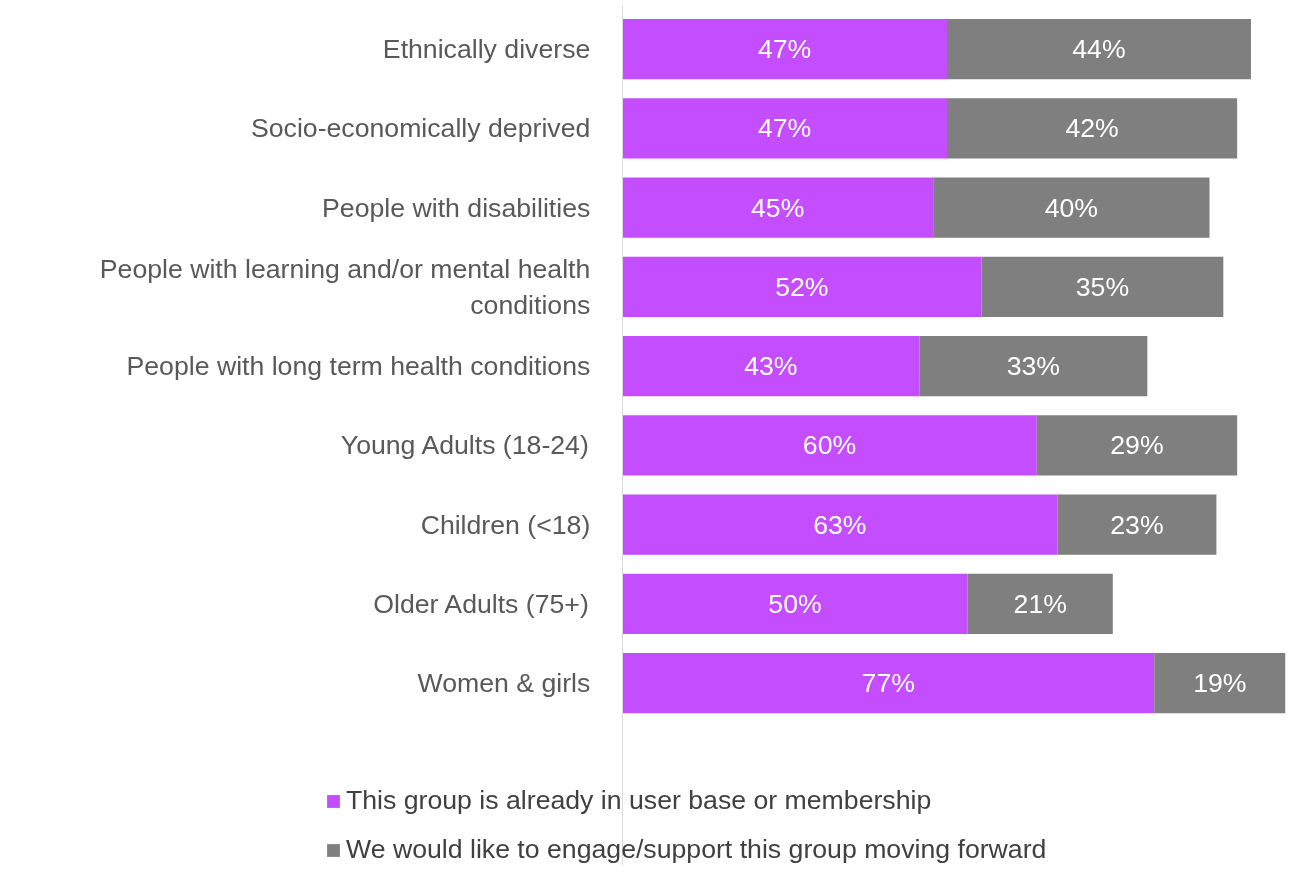 Image resolution: width=1304 pixels, height=890 pixels. I want to click on data-label: 77%, so click(888, 683).